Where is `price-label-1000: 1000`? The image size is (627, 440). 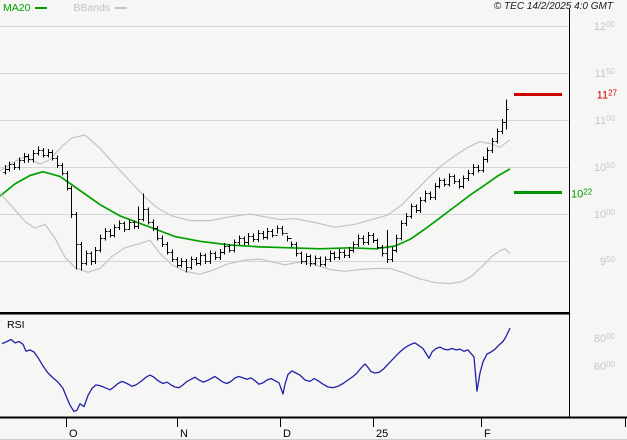
price-label-1000: 1000 is located at coordinates (605, 214).